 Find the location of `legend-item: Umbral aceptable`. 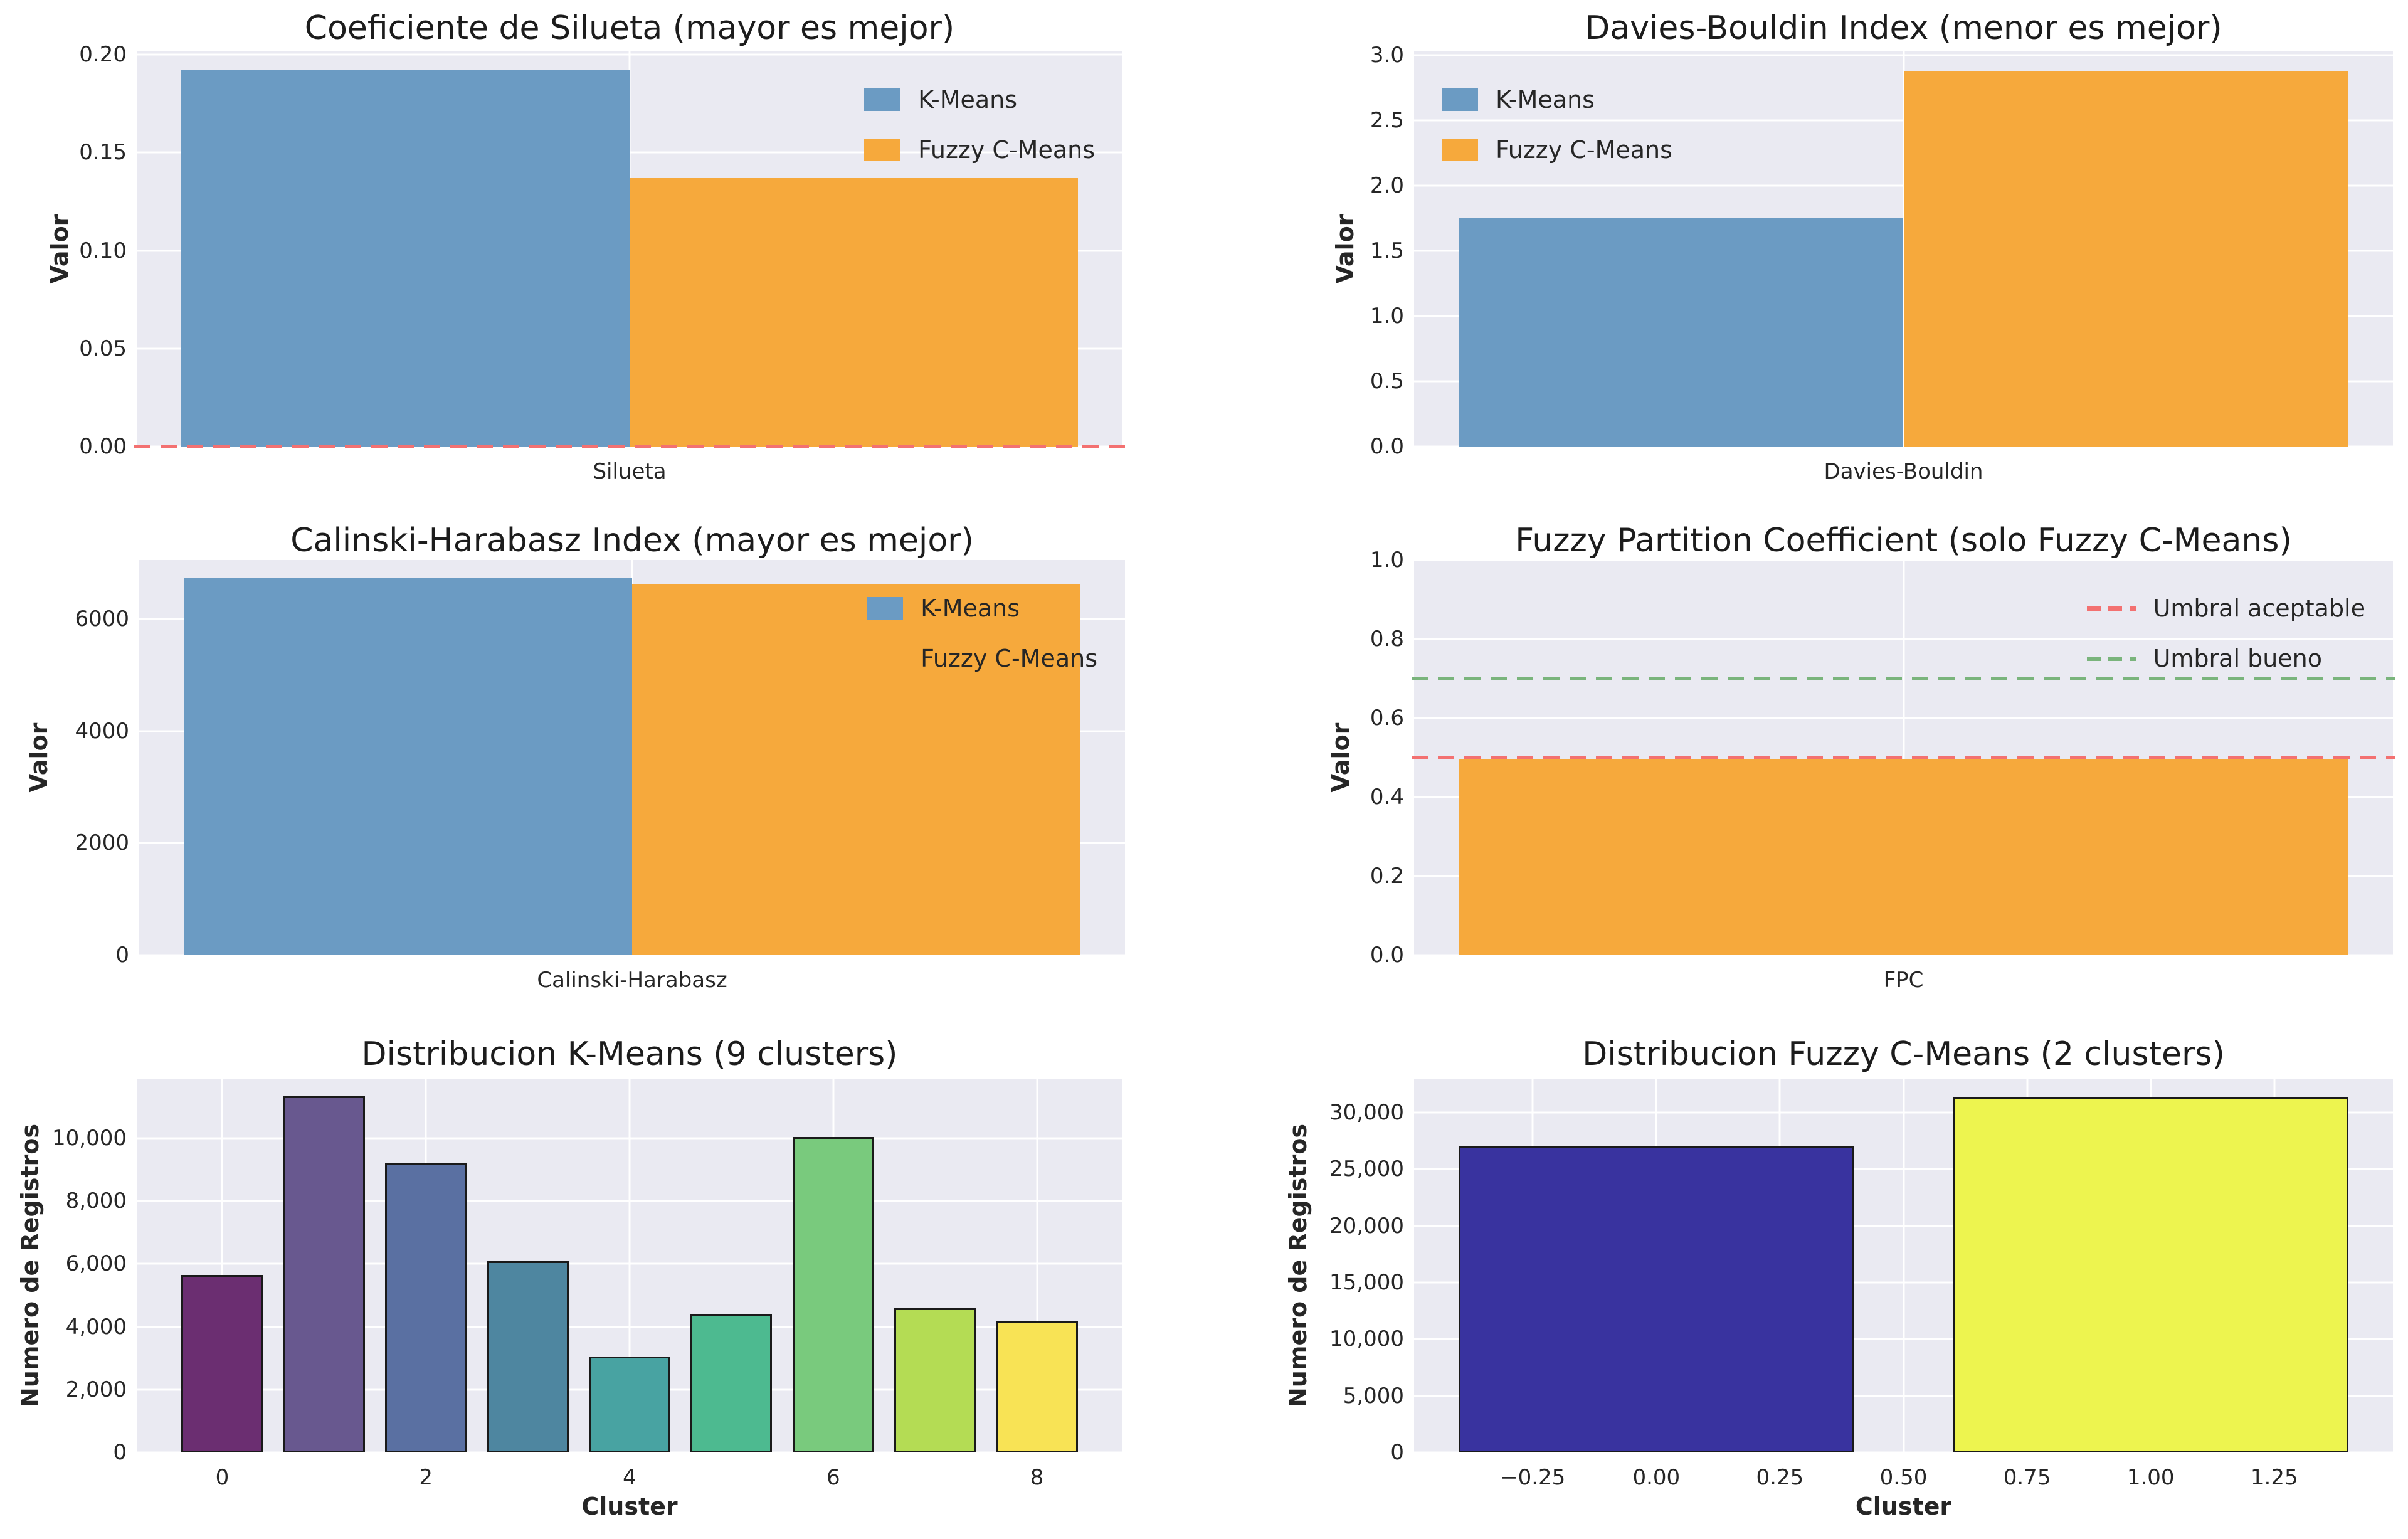

legend-item: Umbral aceptable is located at coordinates (2225, 608).